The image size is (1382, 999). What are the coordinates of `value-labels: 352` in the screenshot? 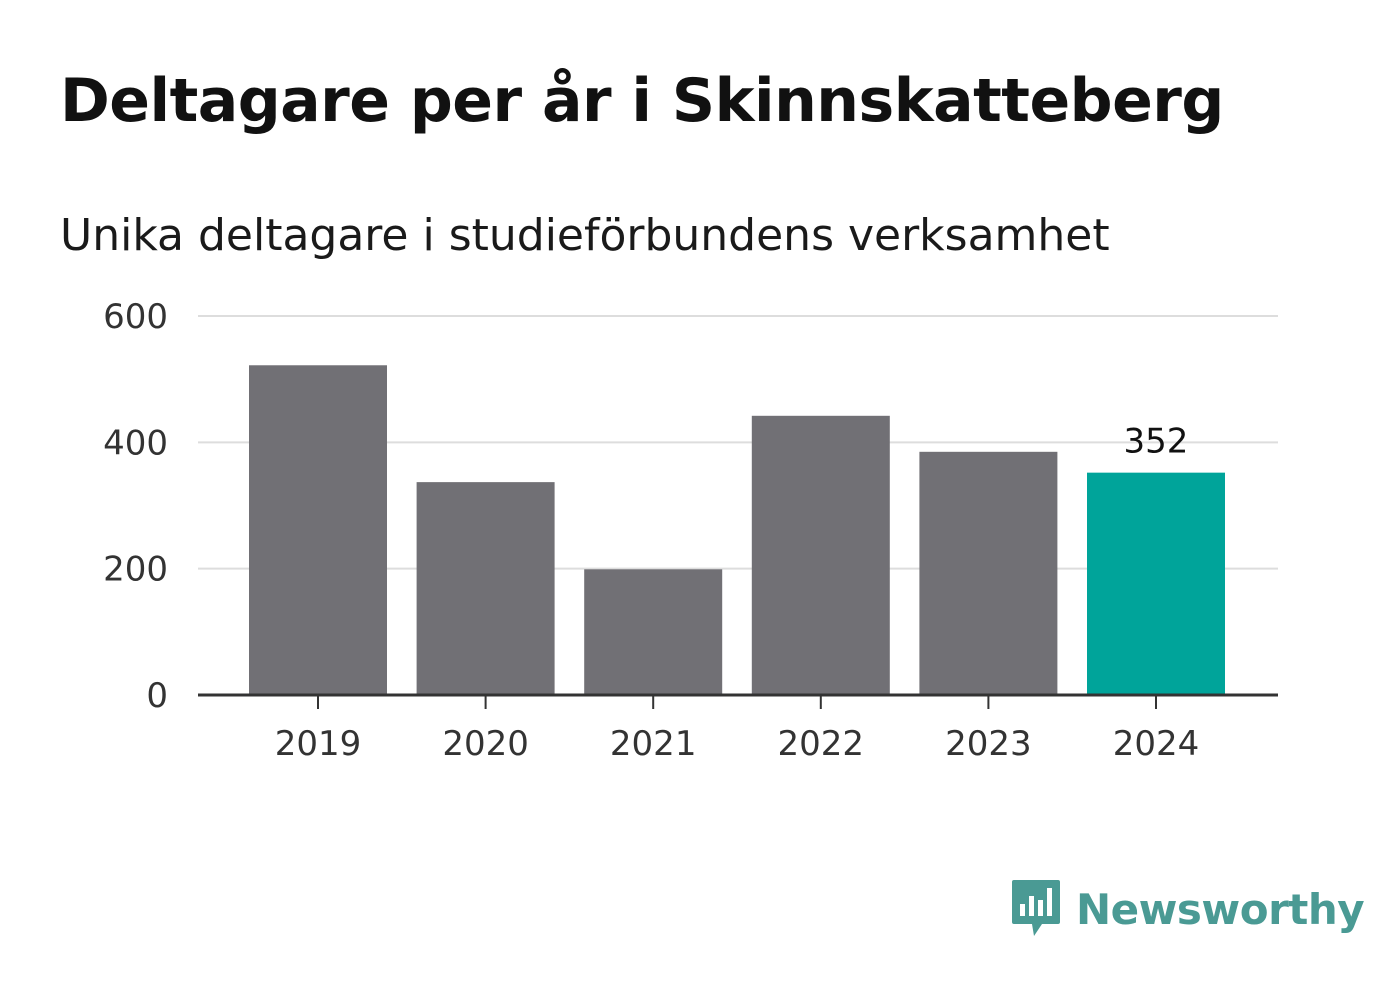 It's located at (1156, 442).